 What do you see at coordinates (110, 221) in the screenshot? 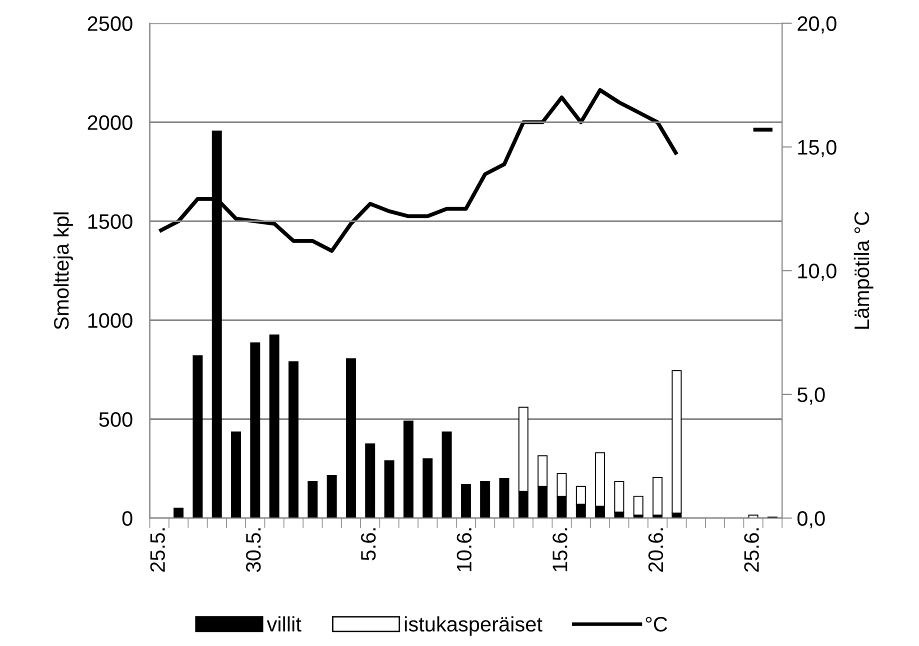
I see `y-tick-label: 1500` at bounding box center [110, 221].